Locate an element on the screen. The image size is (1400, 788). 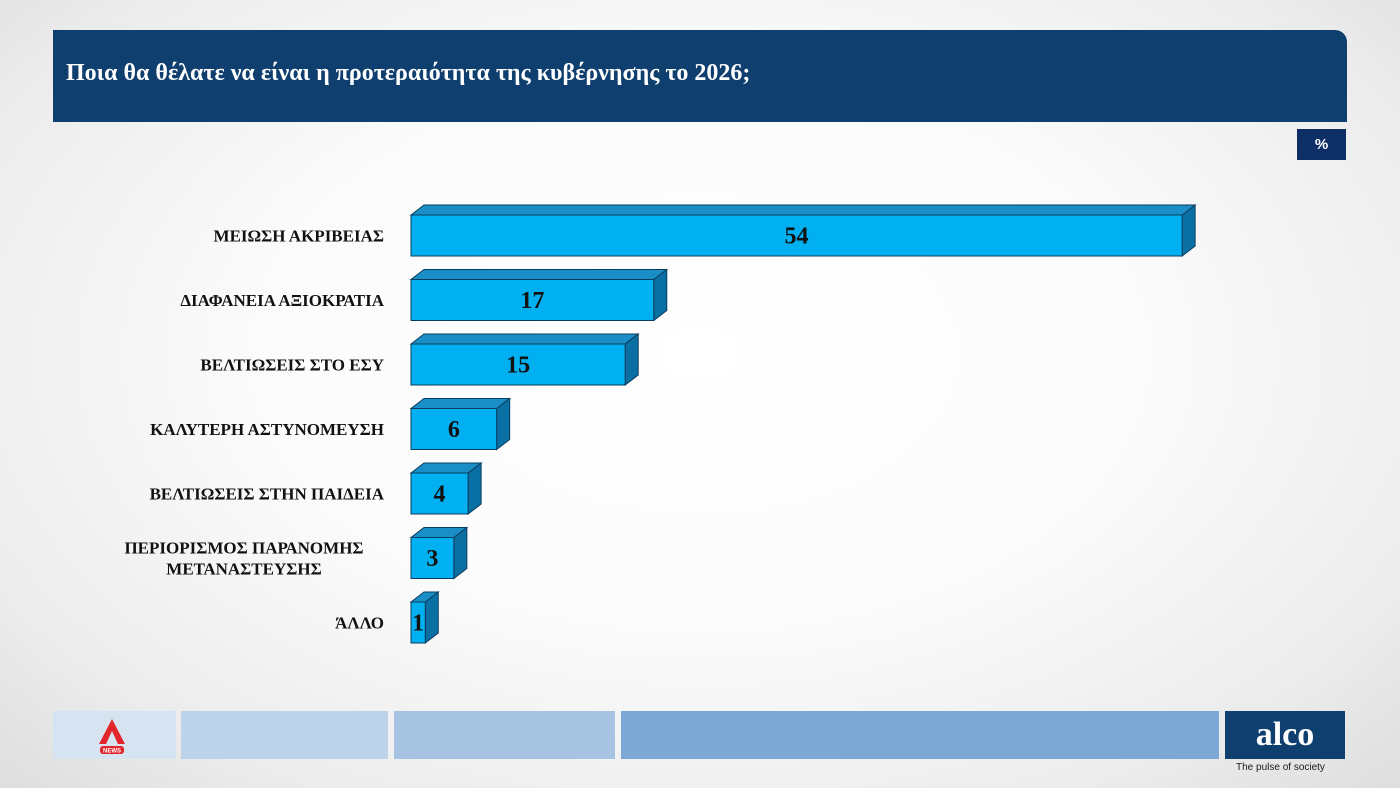
data-label: 3 is located at coordinates (432, 559).